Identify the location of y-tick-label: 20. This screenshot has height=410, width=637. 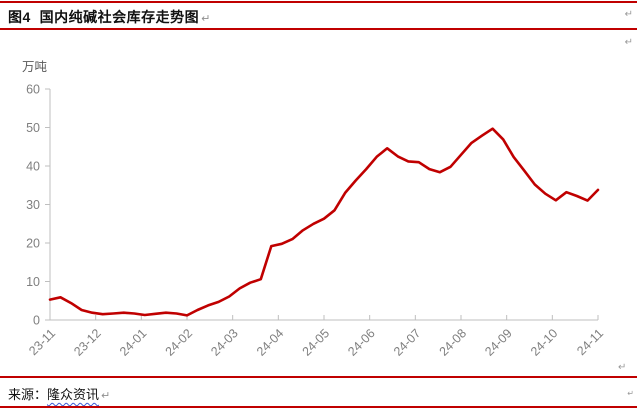
(33, 244).